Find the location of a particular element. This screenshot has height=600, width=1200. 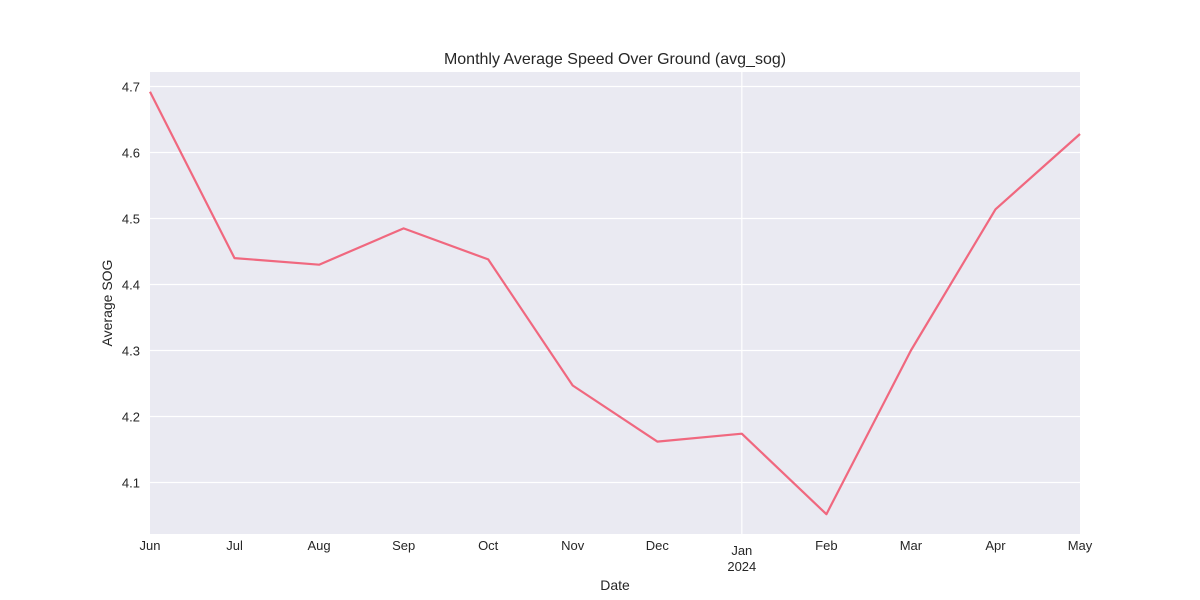

x-tick-label: Jul is located at coordinates (234, 545).